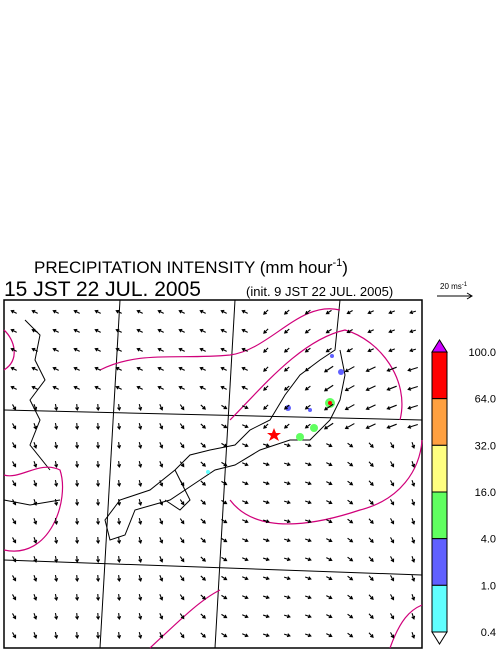 This screenshot has height=655, width=500. What do you see at coordinates (439, 346) in the screenshot?
I see `colorbar-top` at bounding box center [439, 346].